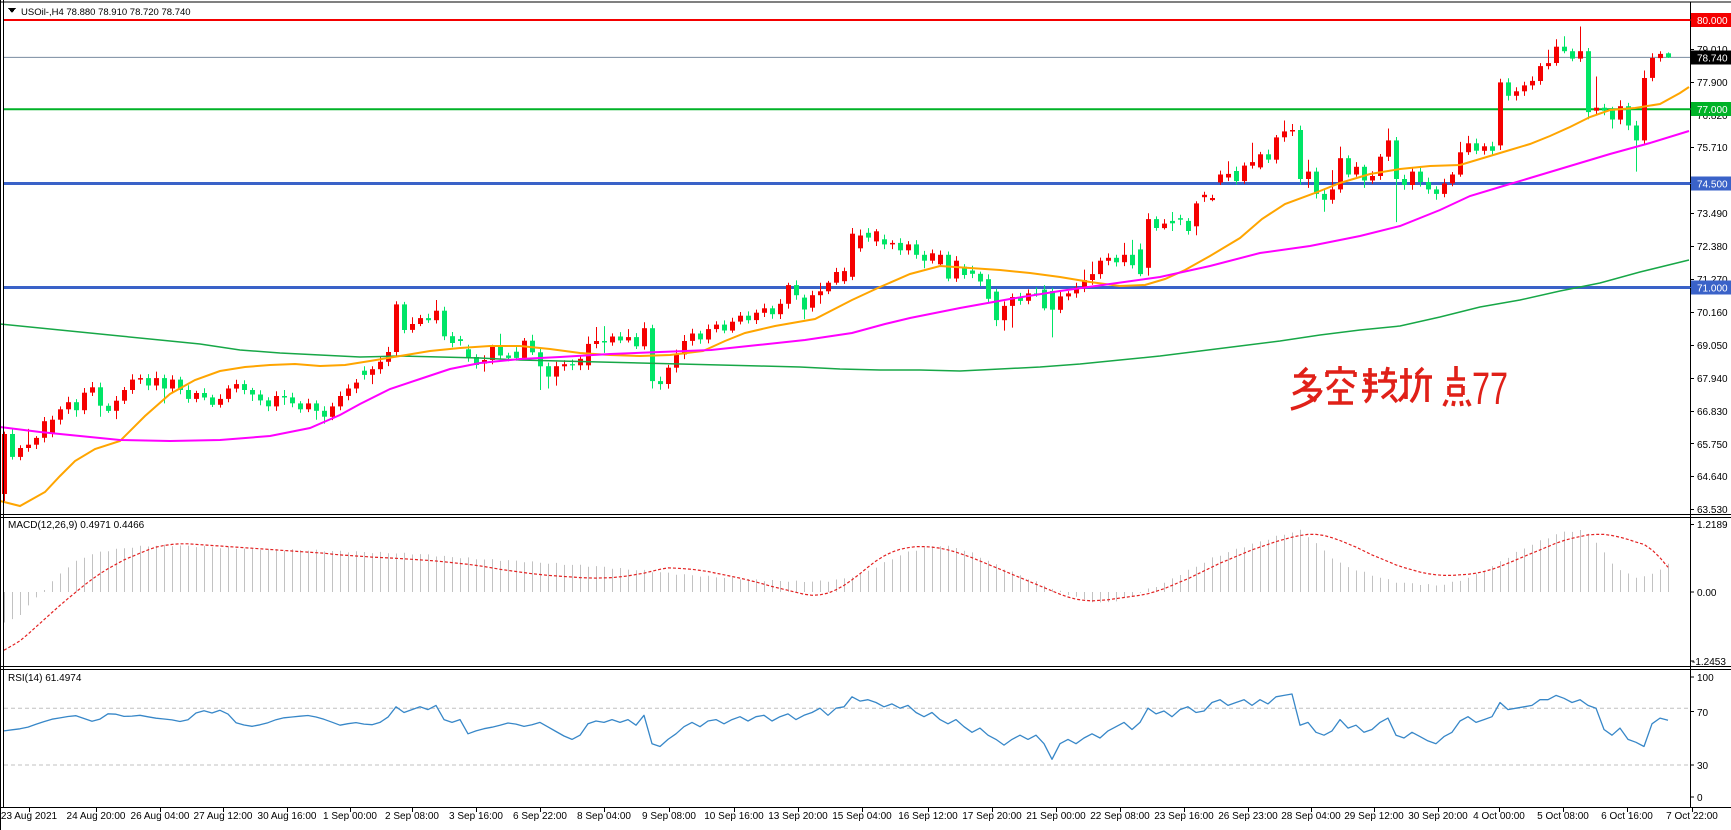  What do you see at coordinates (1056, 816) in the screenshot?
I see `svg-text: 21 Sep 00:00` at bounding box center [1056, 816].